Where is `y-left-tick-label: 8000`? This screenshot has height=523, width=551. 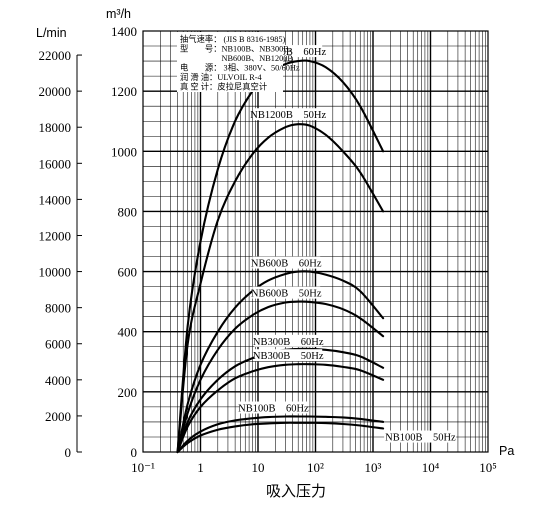 y-left-tick-label: 8000 is located at coordinates (58, 308).